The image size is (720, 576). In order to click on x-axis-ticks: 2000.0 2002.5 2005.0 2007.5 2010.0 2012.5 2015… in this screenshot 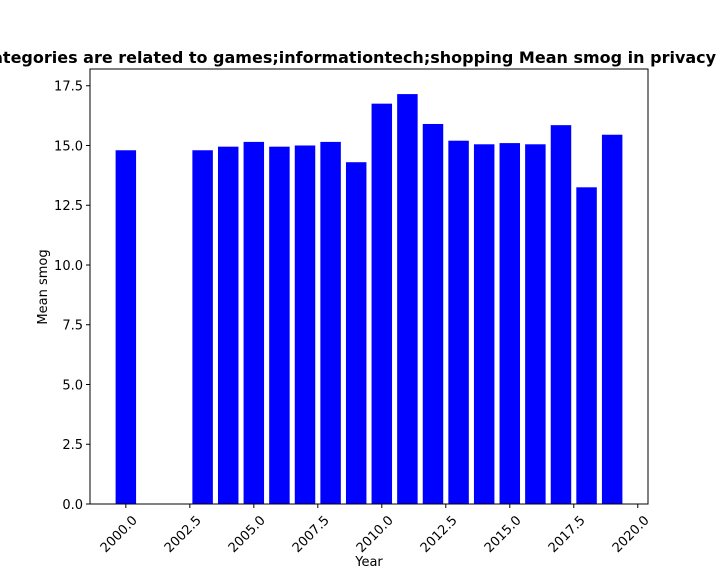, I will do `click(375, 530)`.